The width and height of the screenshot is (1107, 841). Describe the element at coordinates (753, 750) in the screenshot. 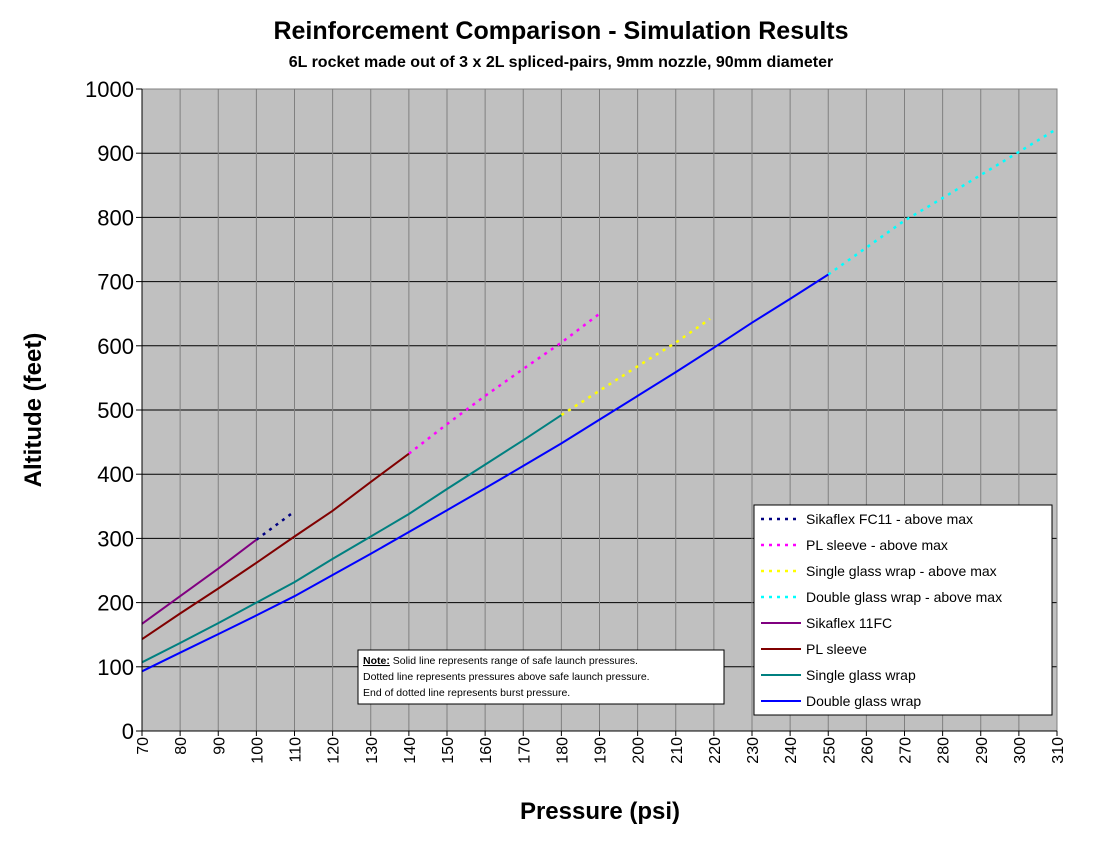

I see `x-tick-label: 230` at that location.